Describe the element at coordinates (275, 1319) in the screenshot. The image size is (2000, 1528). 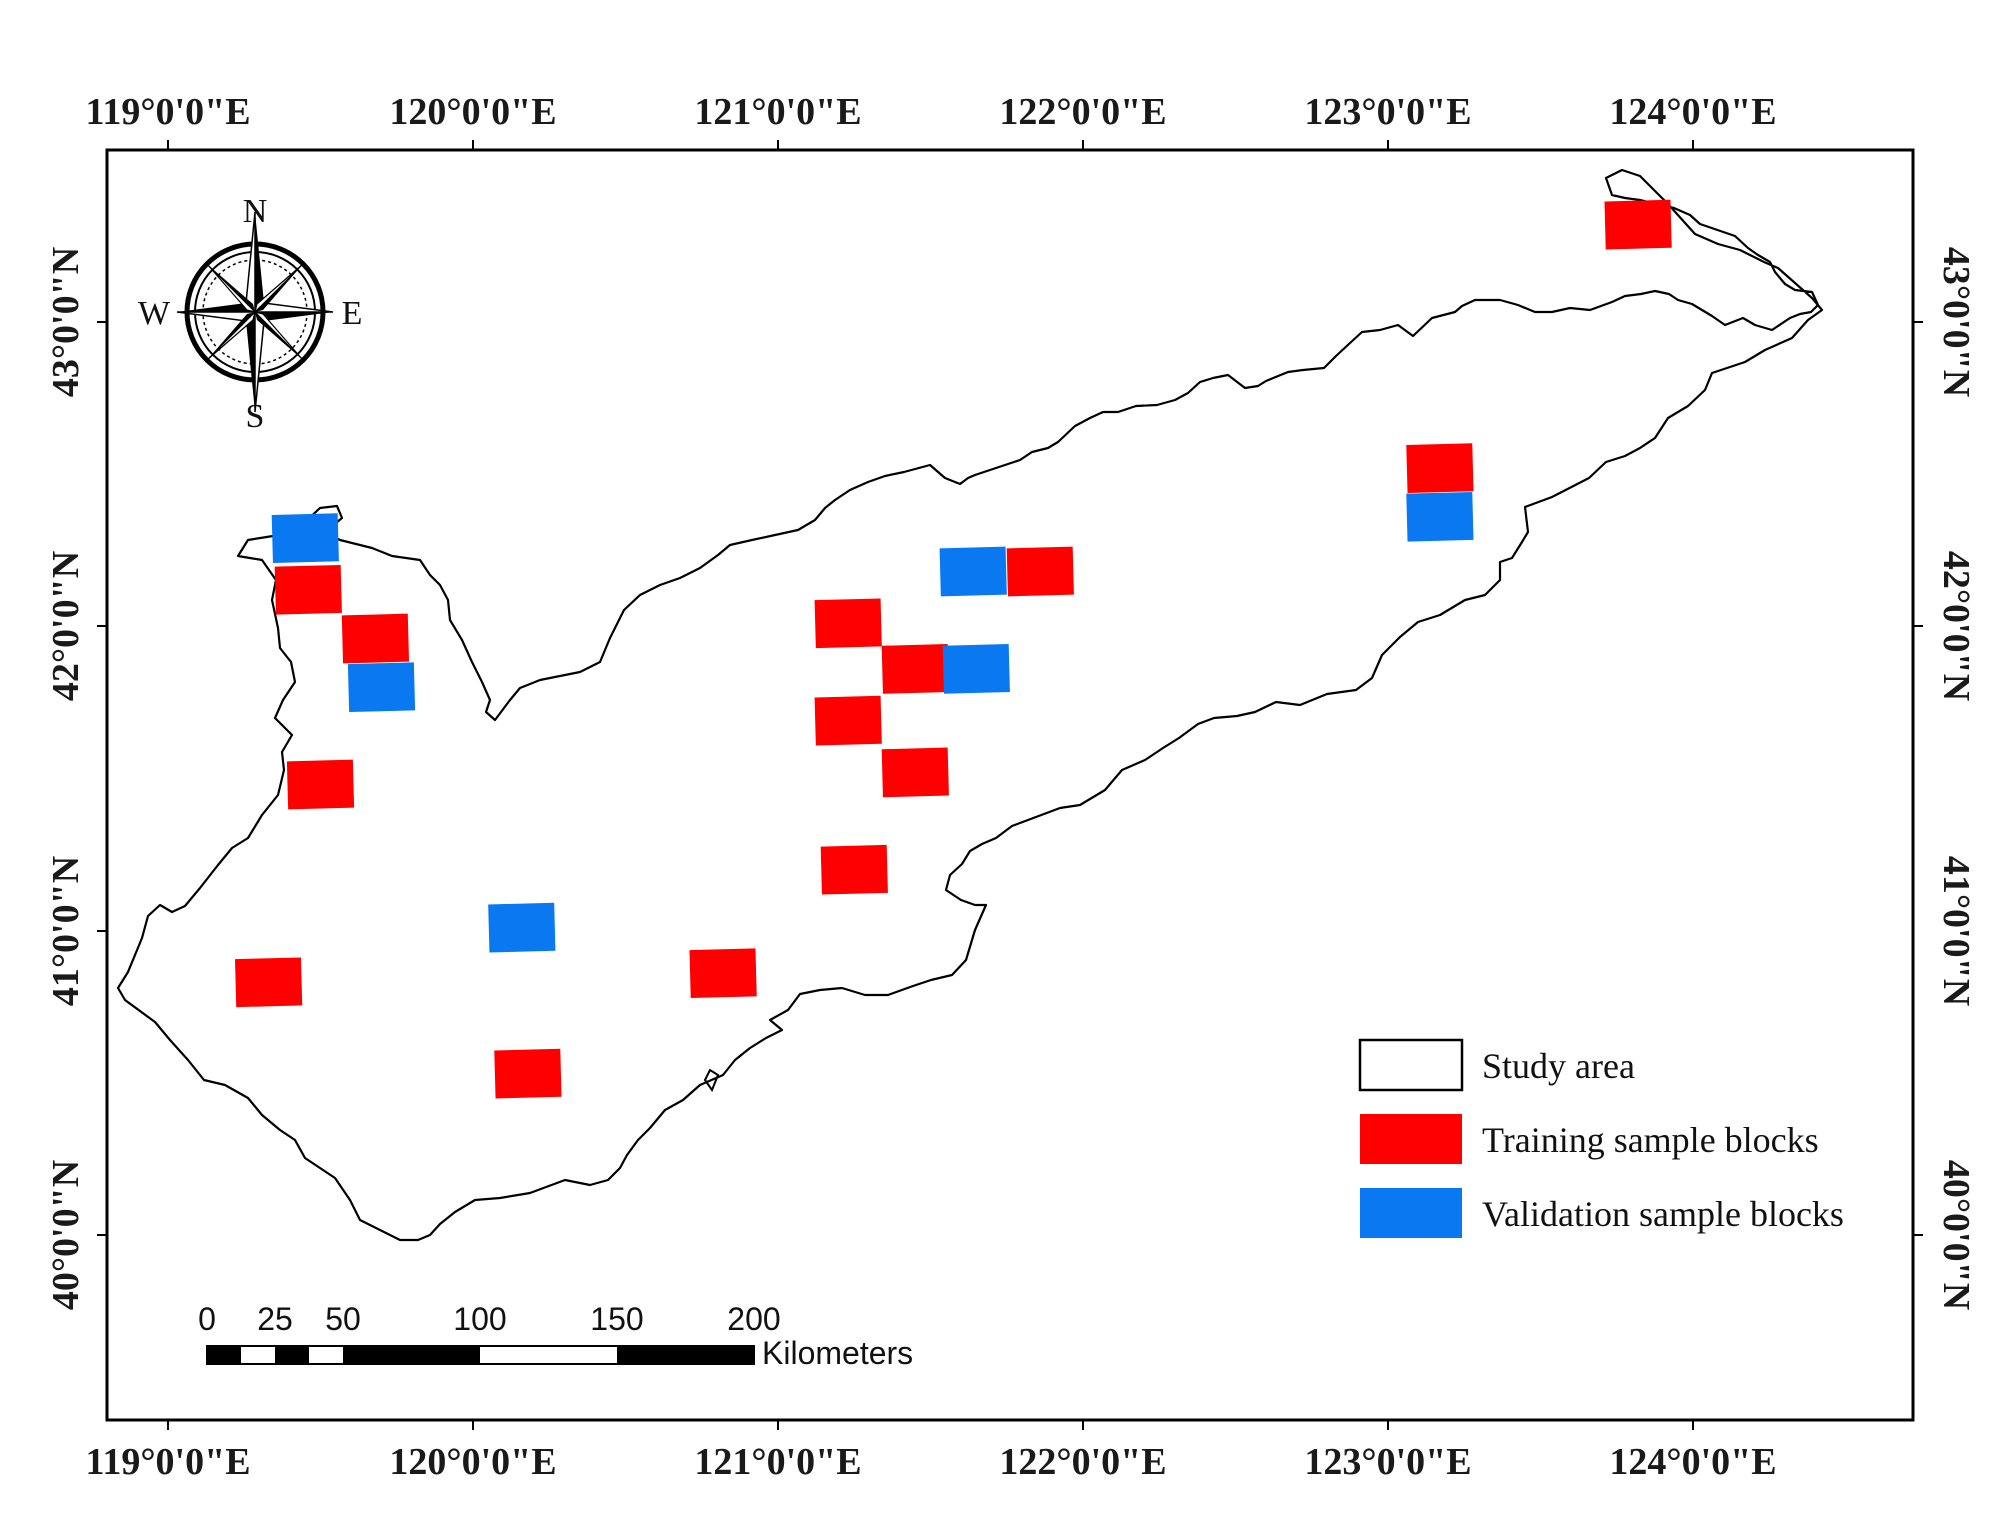
I see `scale-tick-25: 25` at that location.